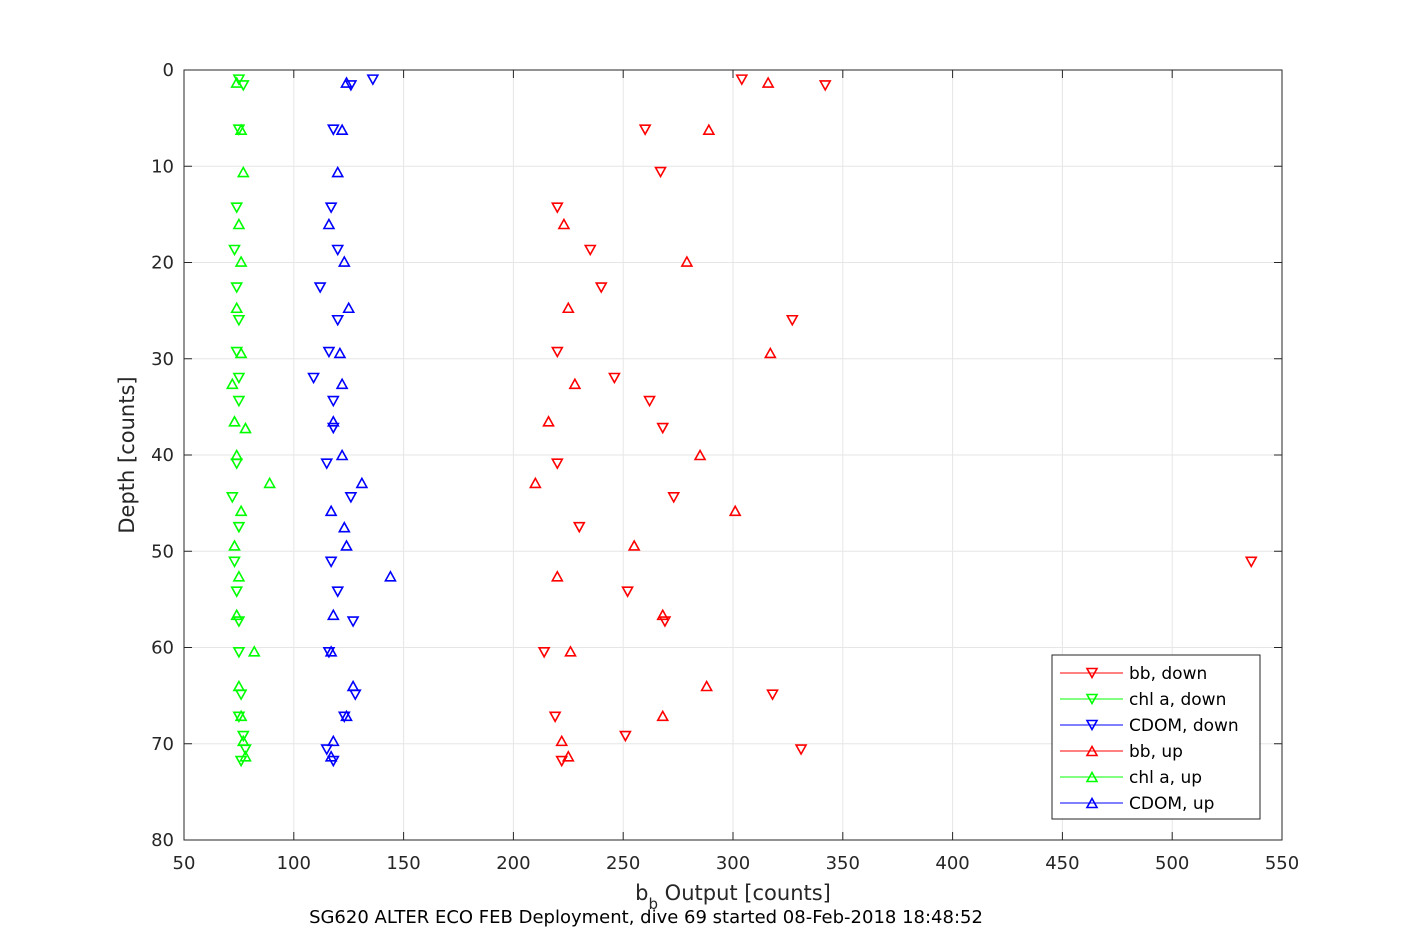 The height and width of the screenshot is (945, 1417). Describe the element at coordinates (162, 648) in the screenshot. I see `y-tick-label: 60` at that location.